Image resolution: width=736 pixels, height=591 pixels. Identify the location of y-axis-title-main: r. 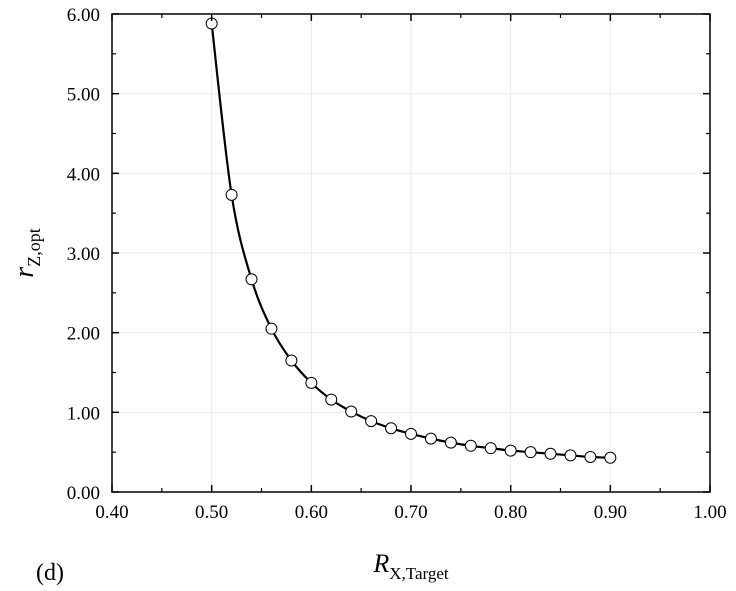
(24, 272).